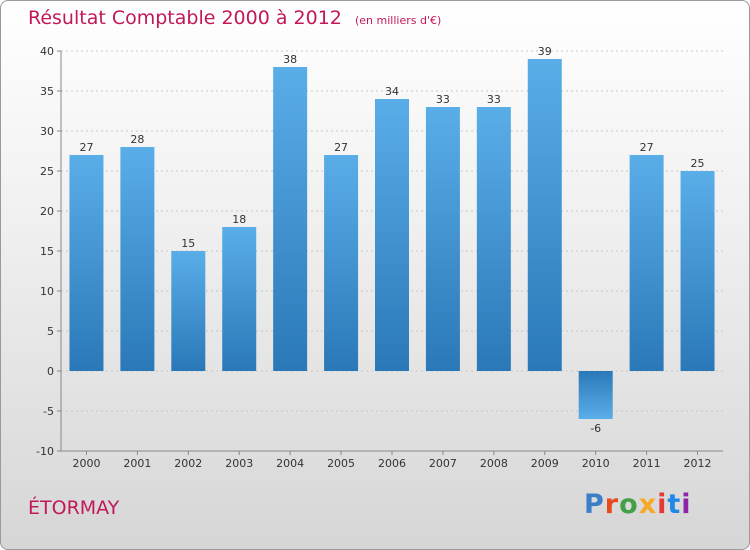  What do you see at coordinates (341, 463) in the screenshot?
I see `x-tick-label-2005: 2005` at bounding box center [341, 463].